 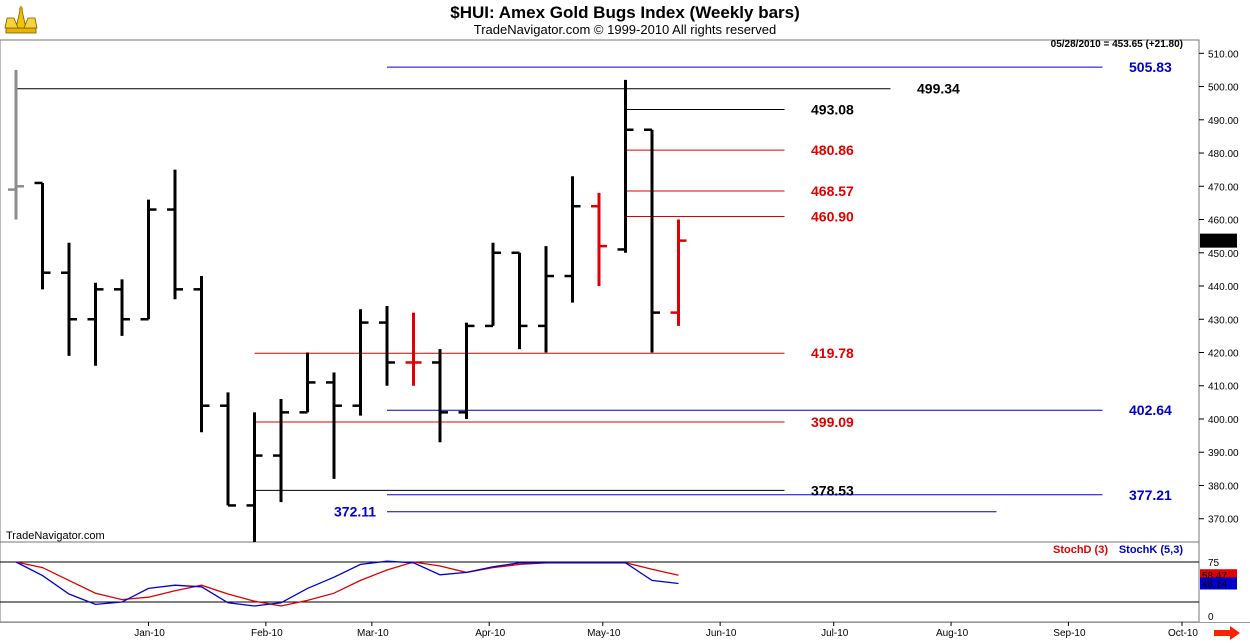 What do you see at coordinates (1223, 154) in the screenshot?
I see `price-tick-label-3: 480.00` at bounding box center [1223, 154].